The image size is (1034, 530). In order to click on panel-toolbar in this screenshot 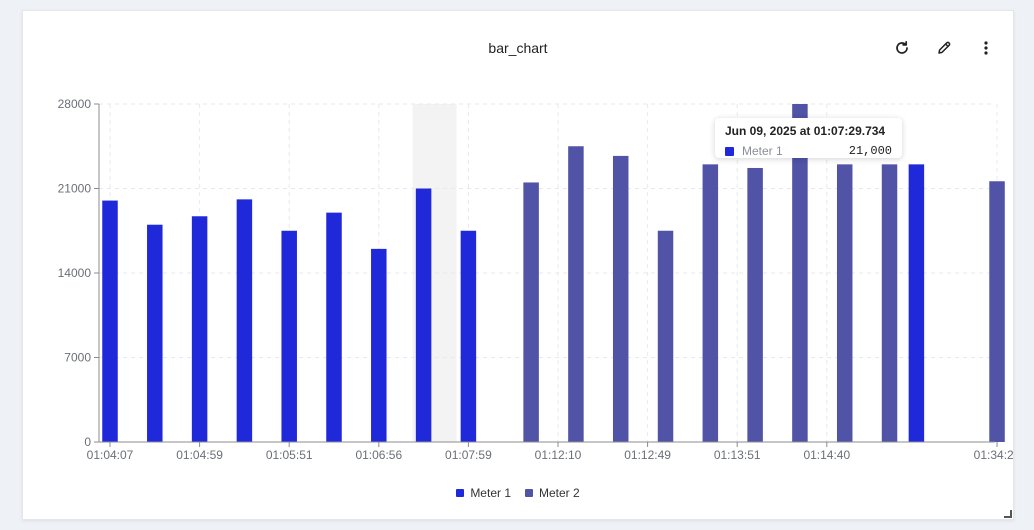, I will do `click(944, 48)`.